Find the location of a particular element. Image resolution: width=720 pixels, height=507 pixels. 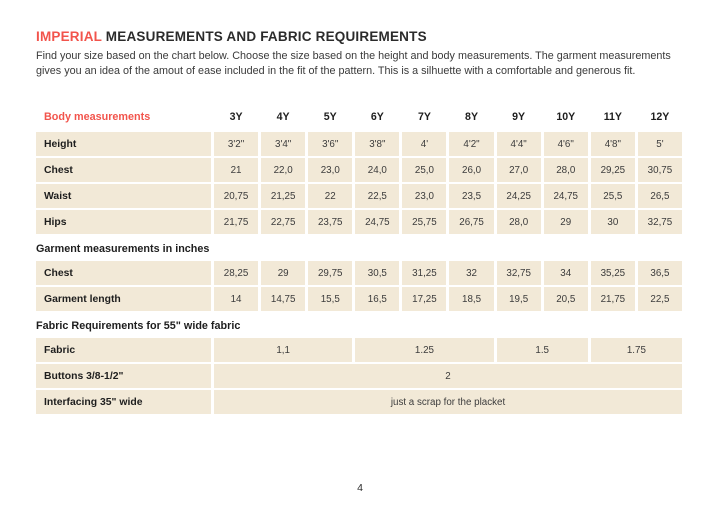

value-cell: 30,75 is located at coordinates (659, 170).